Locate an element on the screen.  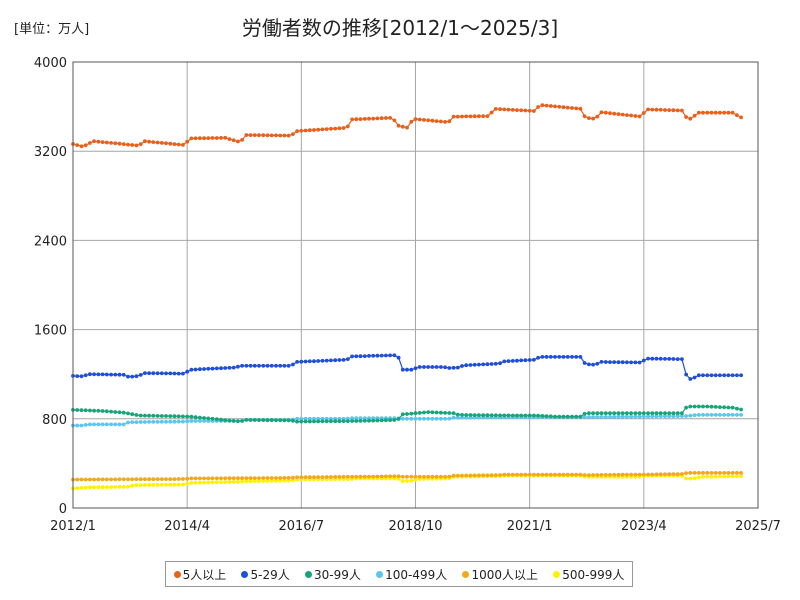
x-tick-label: 2025/7 is located at coordinates (758, 526).